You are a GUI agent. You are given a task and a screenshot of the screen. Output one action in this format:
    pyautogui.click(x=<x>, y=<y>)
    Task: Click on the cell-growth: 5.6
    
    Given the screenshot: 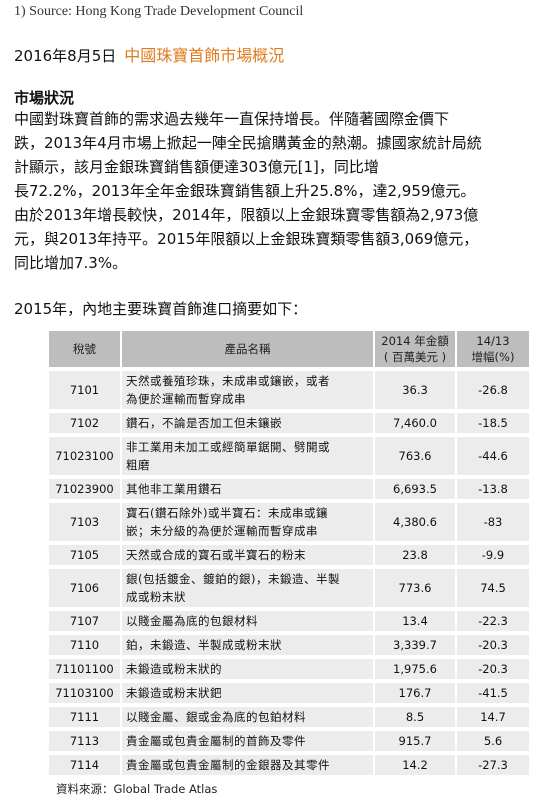 What is the action you would take?
    pyautogui.click(x=492, y=740)
    